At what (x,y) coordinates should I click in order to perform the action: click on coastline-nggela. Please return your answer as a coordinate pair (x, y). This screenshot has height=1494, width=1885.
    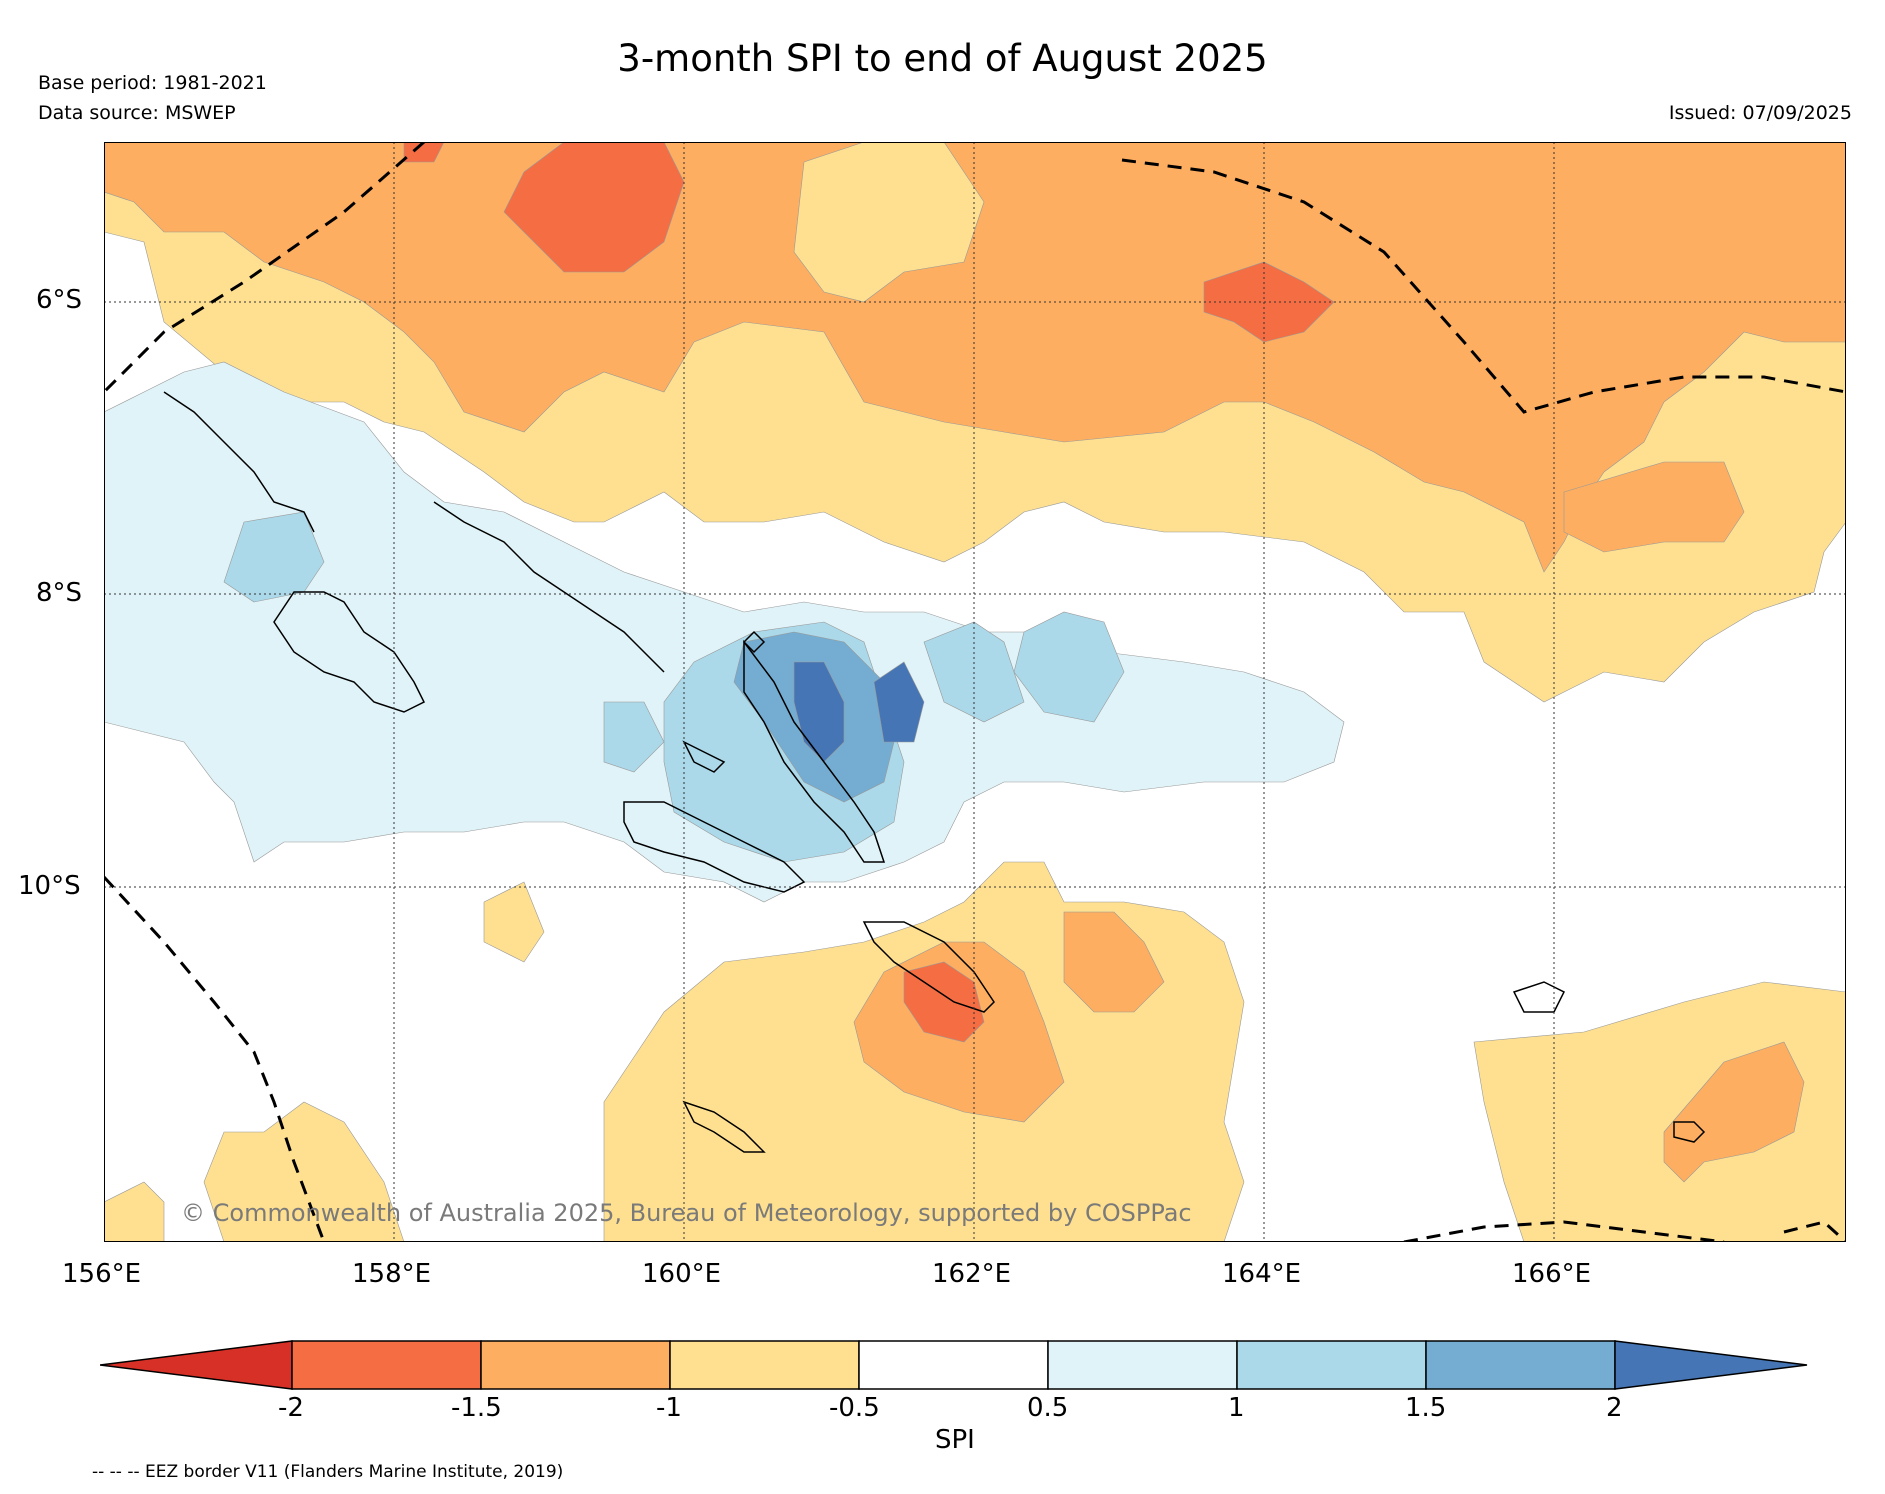
    Looking at the image, I should click on (704, 756).